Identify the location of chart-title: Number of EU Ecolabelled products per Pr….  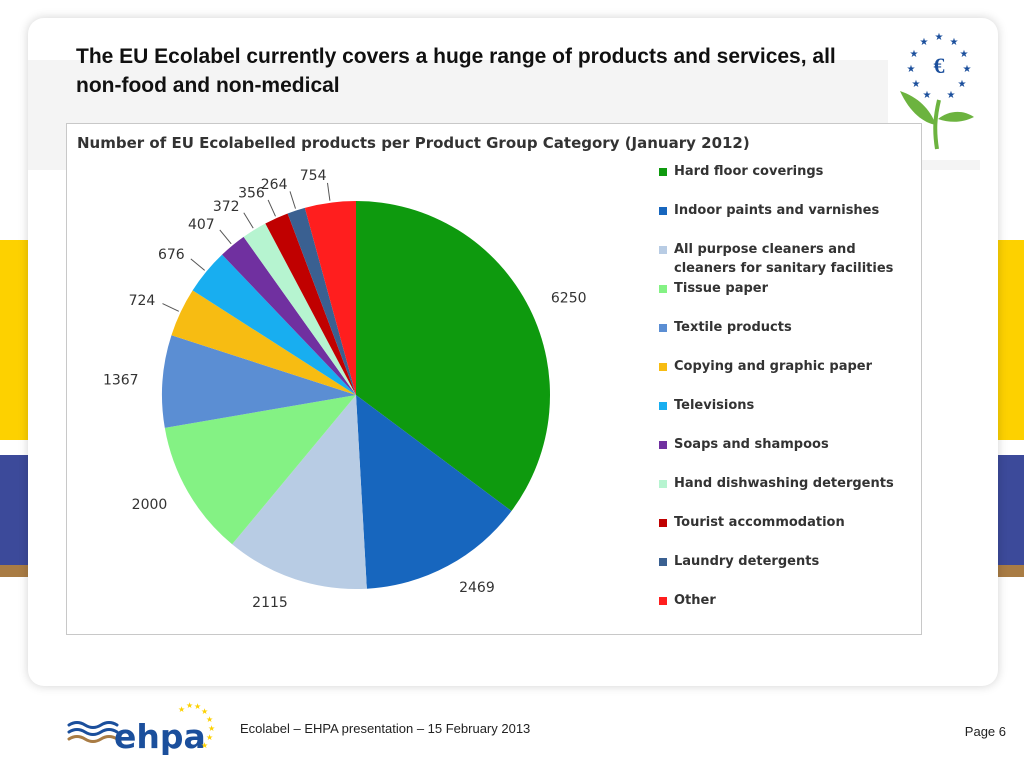
(413, 143).